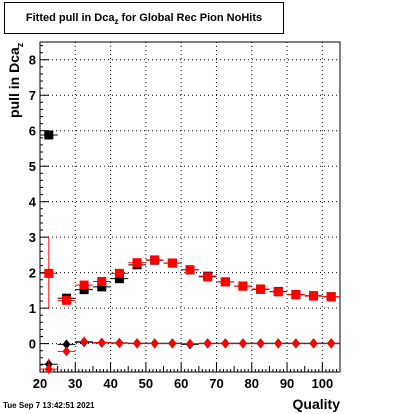  Describe the element at coordinates (181, 383) in the screenshot. I see `x-tick-label: 60` at that location.